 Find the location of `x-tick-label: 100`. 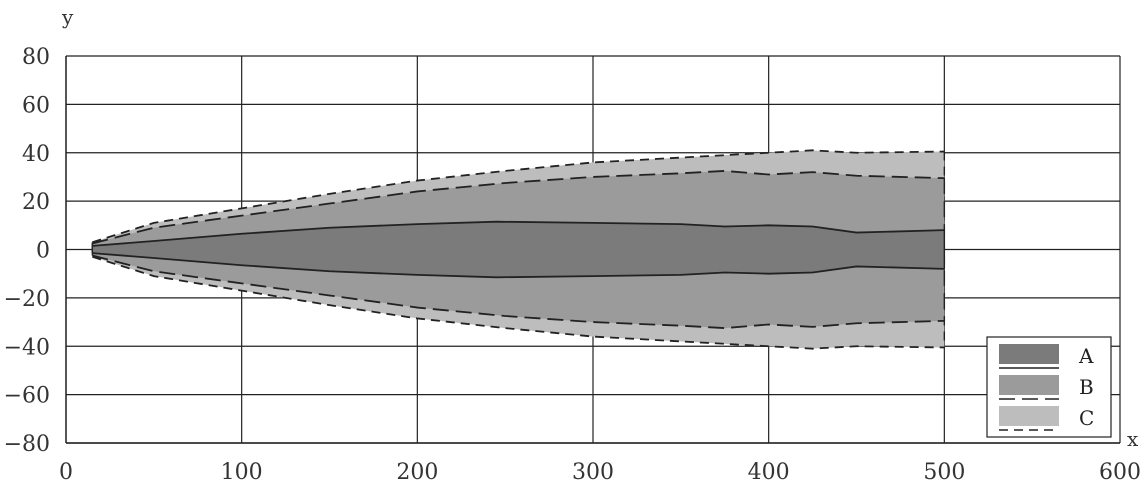

x-tick-label: 100 is located at coordinates (242, 472).